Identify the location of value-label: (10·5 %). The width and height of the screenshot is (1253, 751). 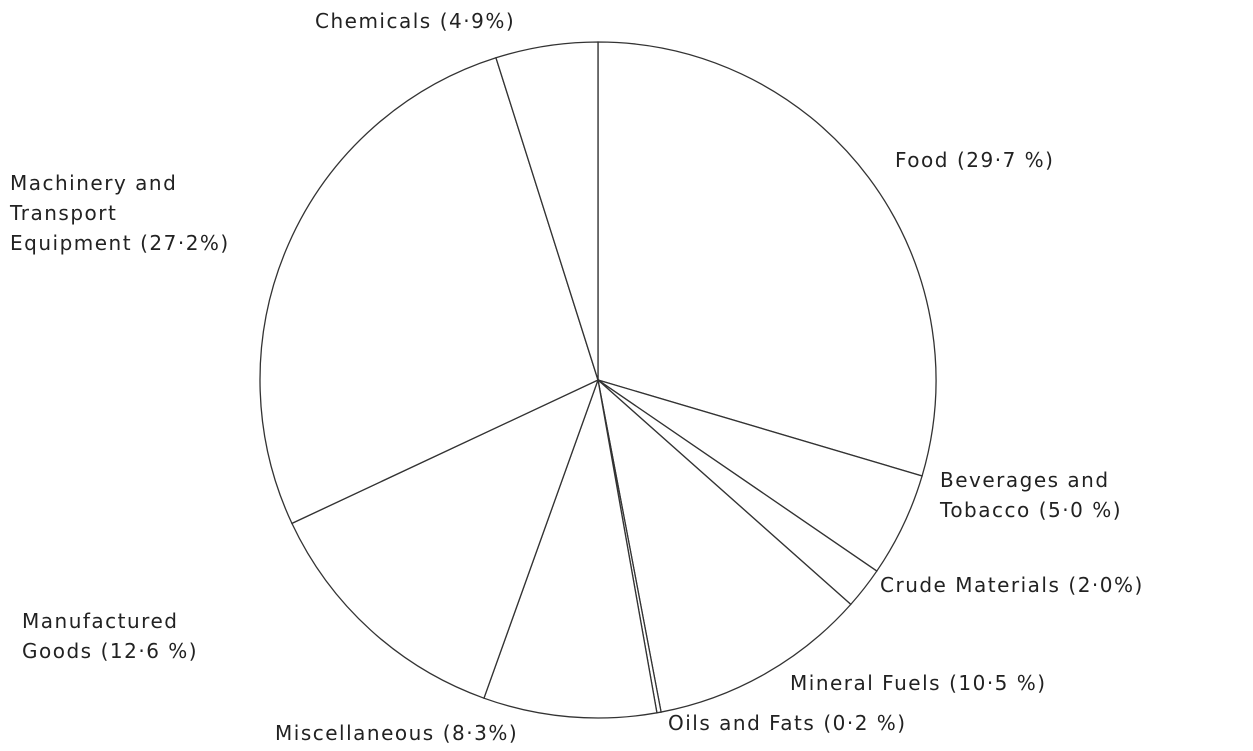
(998, 683).